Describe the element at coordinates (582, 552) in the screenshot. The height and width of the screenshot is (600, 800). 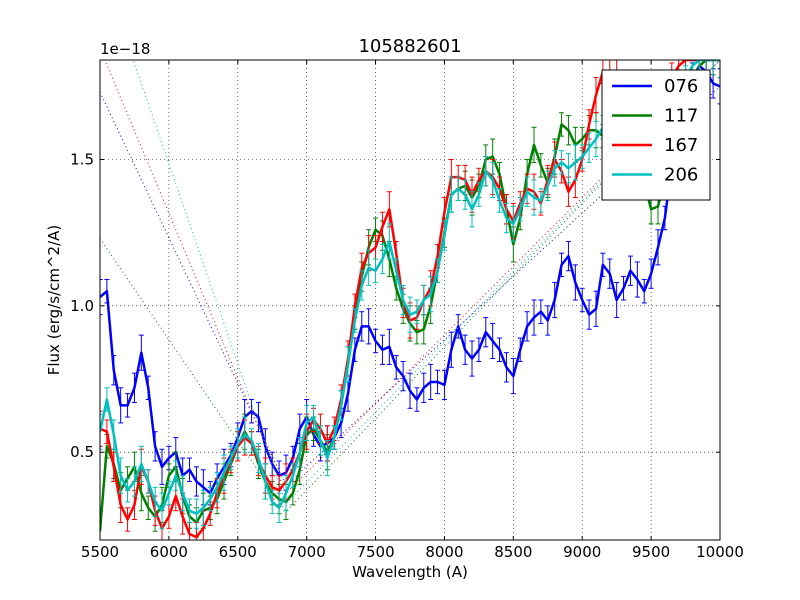
I see `x-tick-label: 9000` at that location.